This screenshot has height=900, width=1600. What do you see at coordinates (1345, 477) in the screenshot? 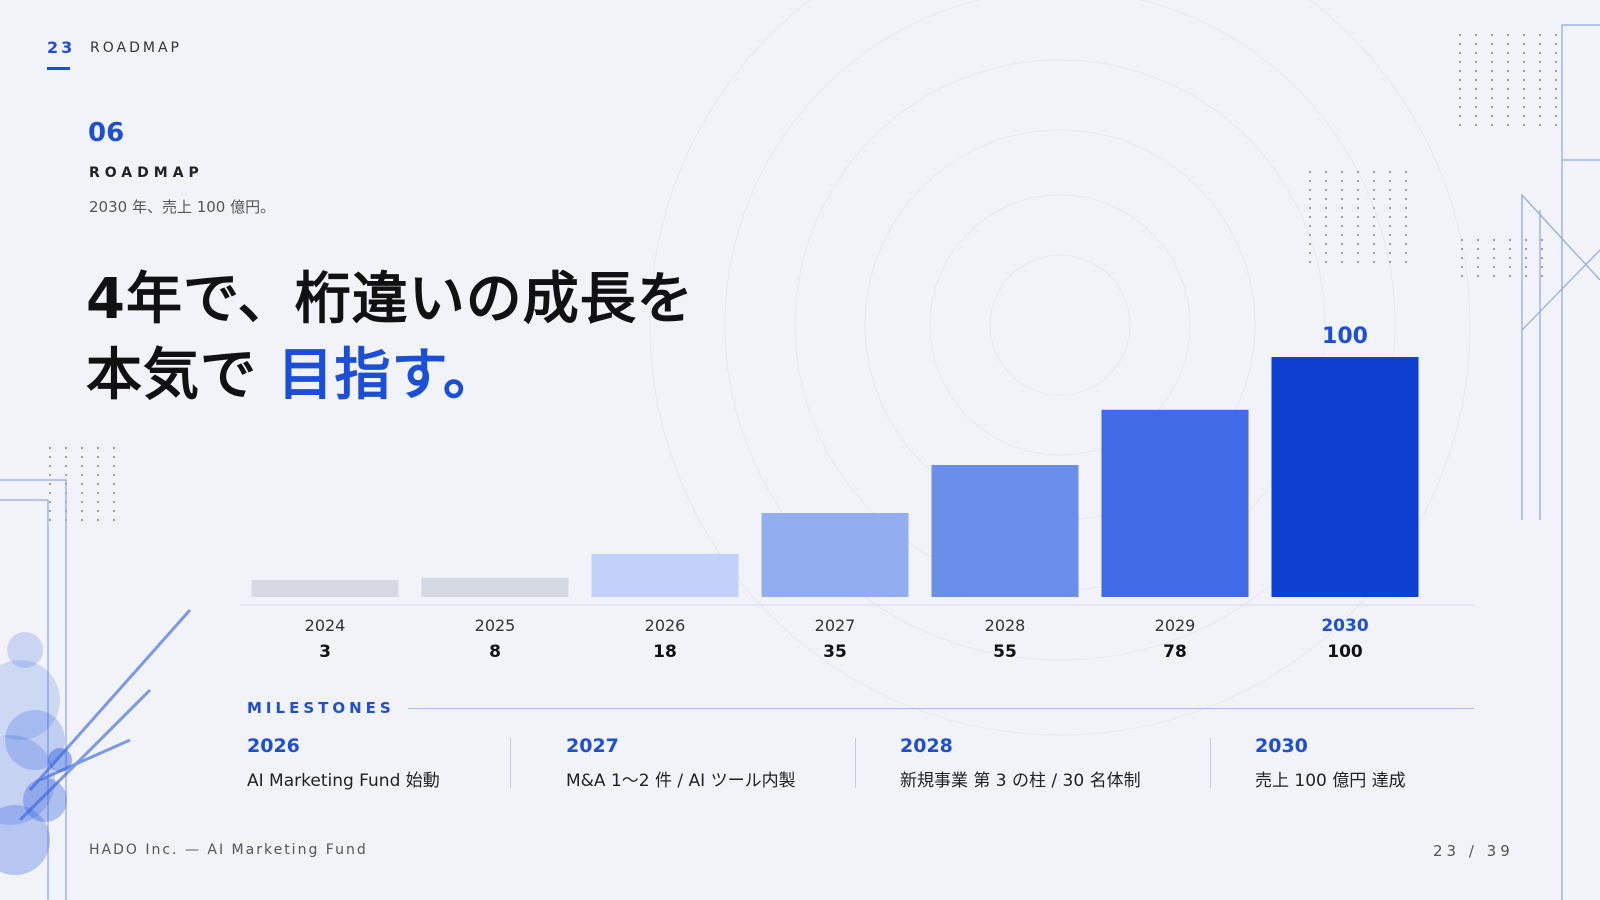
I see `bar-2030` at bounding box center [1345, 477].